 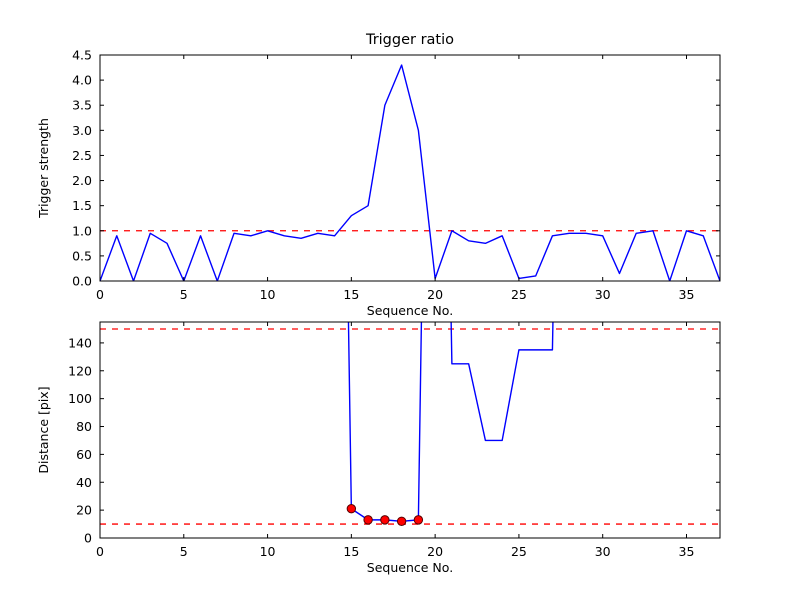 What do you see at coordinates (82, 281) in the screenshot?
I see `y-tick-label: 0.0` at bounding box center [82, 281].